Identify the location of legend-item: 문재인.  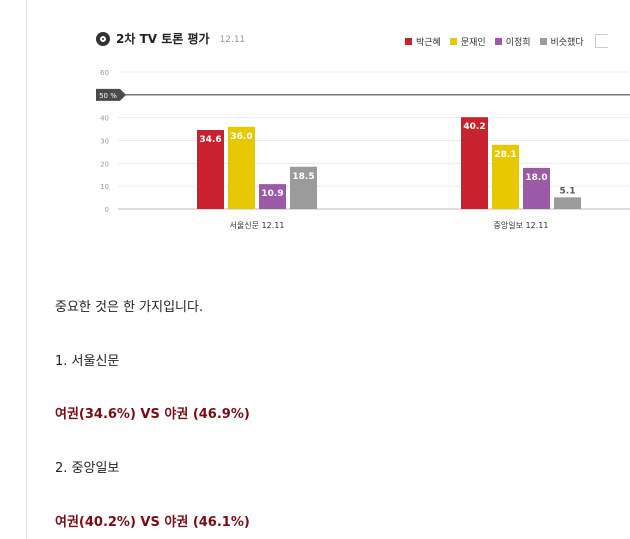
(467, 41).